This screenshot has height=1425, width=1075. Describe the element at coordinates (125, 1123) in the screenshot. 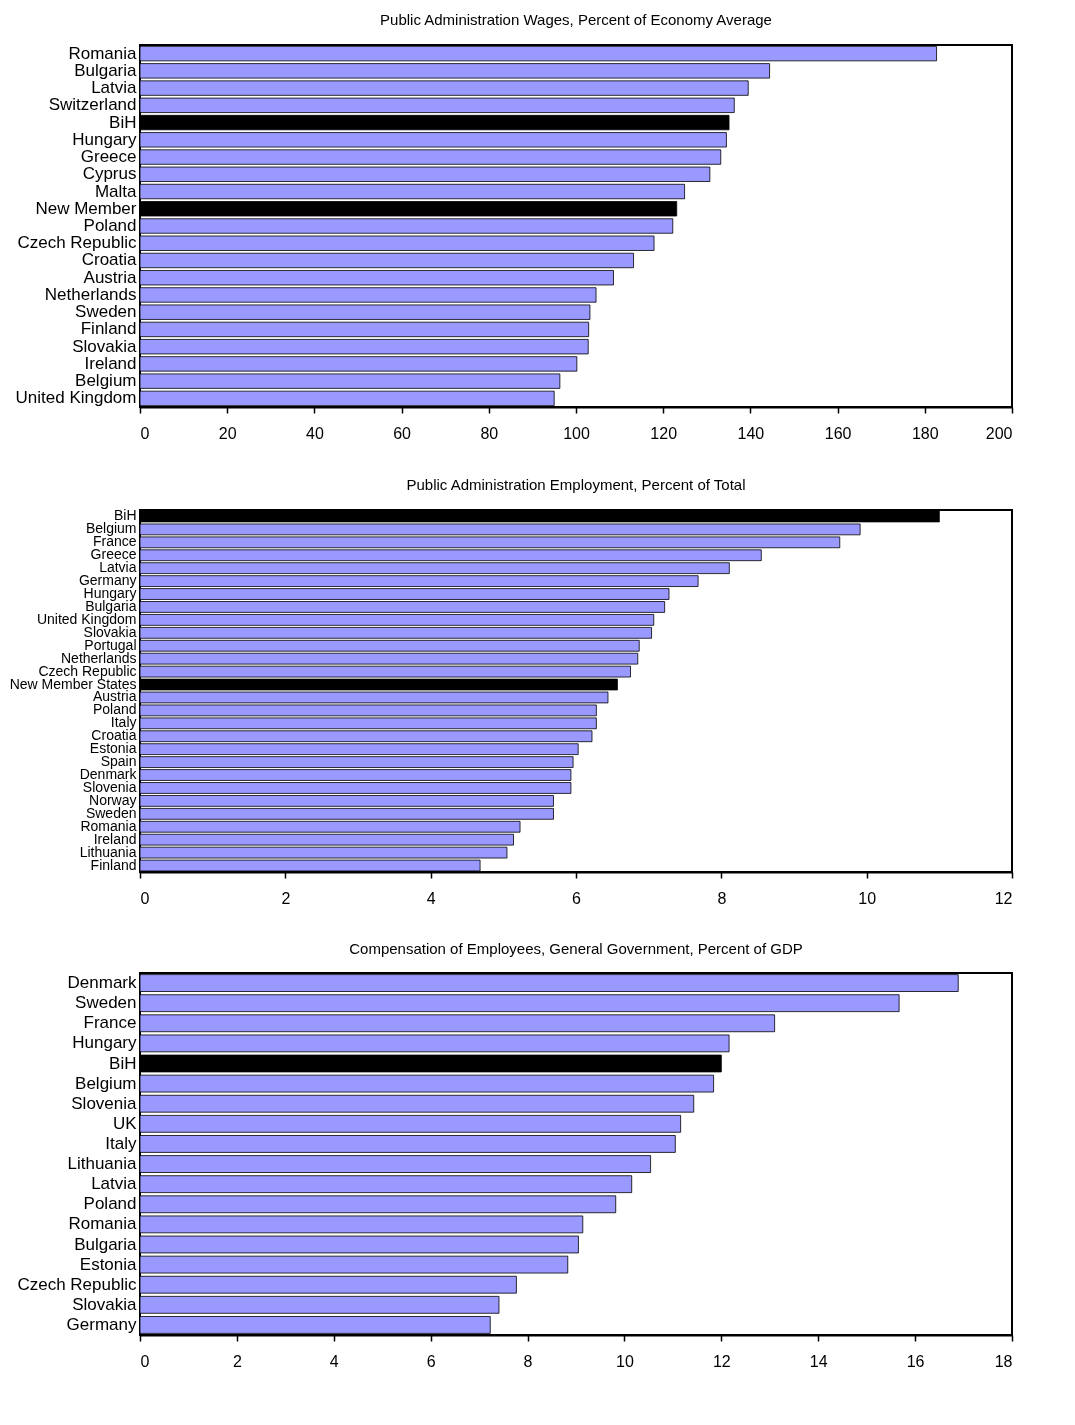

I see `y-tick-label: UK` at that location.